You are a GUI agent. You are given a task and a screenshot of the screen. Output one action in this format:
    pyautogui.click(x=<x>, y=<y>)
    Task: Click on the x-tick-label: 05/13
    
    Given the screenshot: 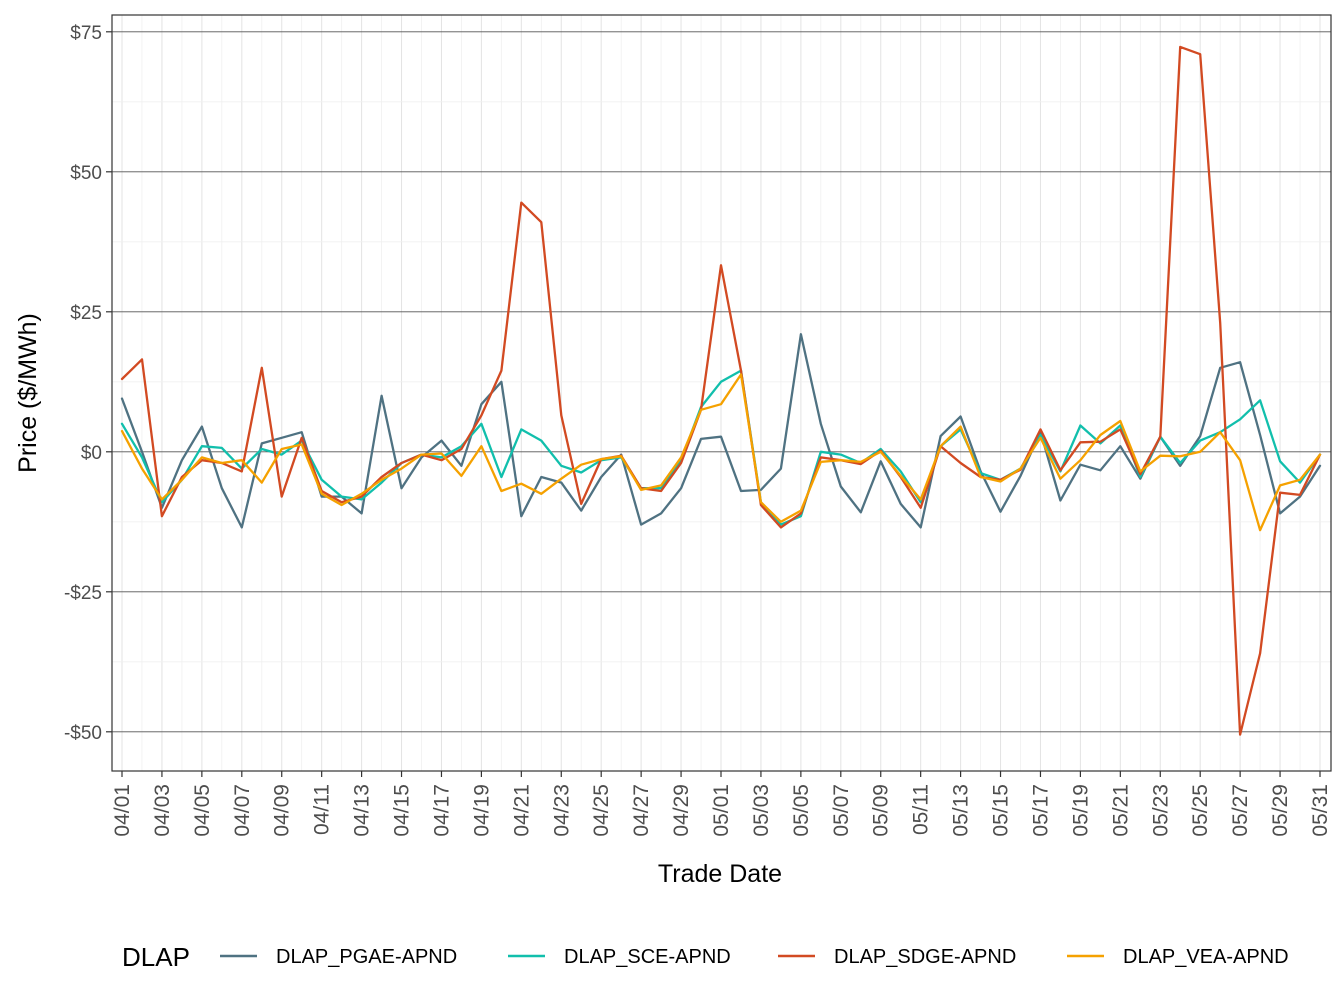 What is the action you would take?
    pyautogui.click(x=961, y=810)
    